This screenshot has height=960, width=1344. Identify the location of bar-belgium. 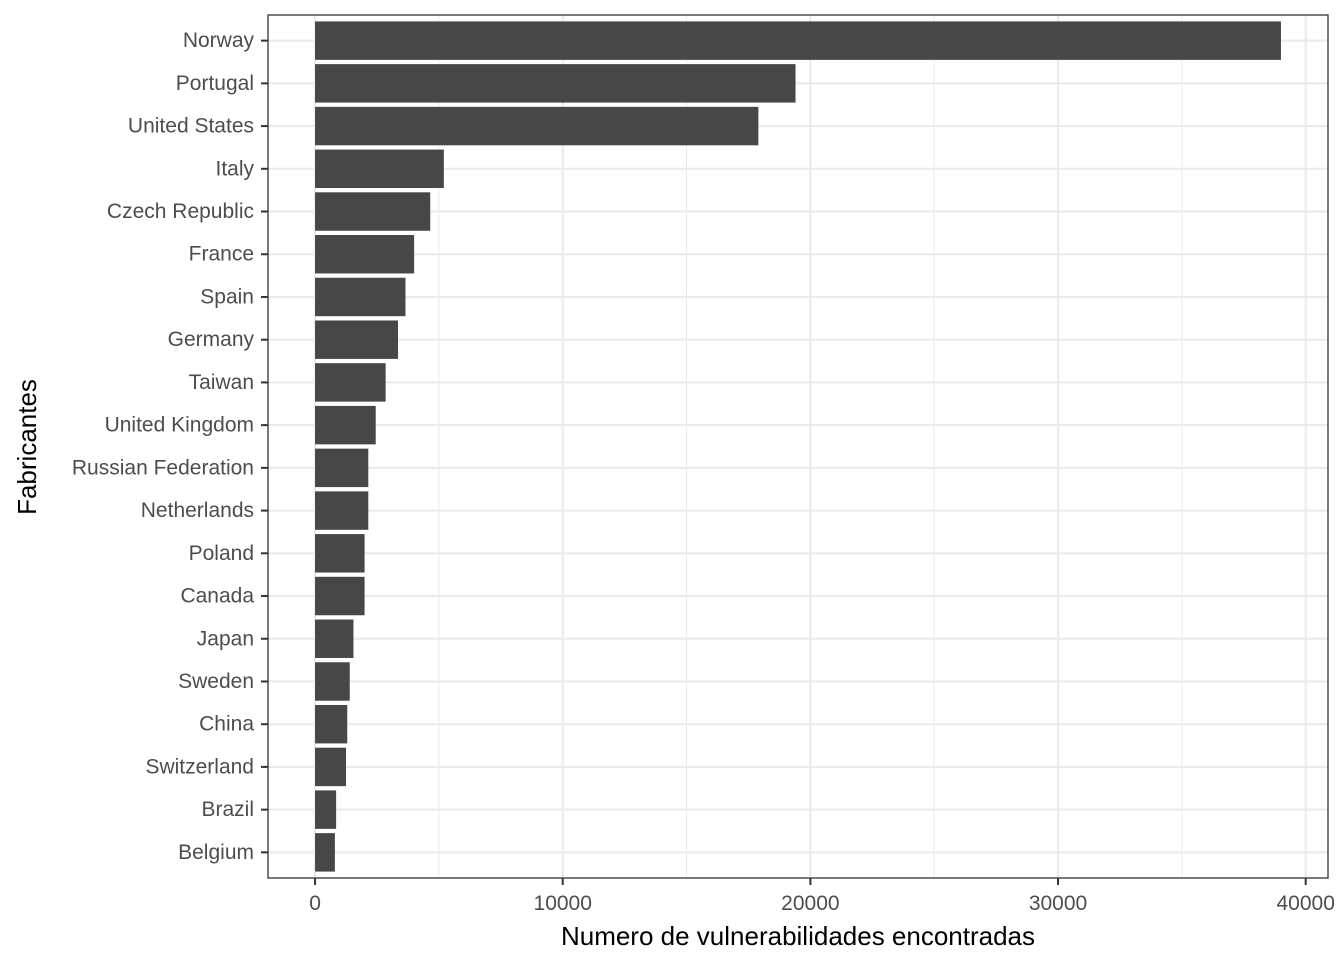
(325, 852).